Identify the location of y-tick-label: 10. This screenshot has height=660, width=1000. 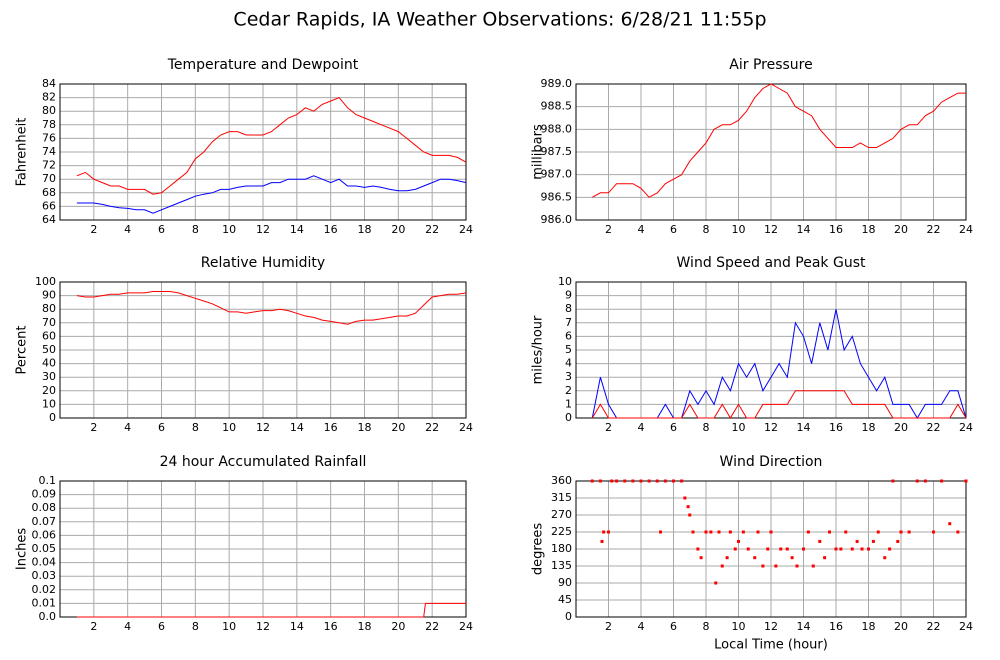
(49, 403).